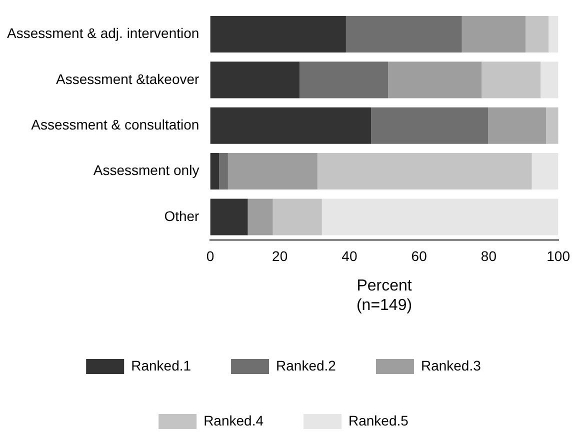 The image size is (573, 443). What do you see at coordinates (488, 256) in the screenshot?
I see `x-tick-label: 80` at bounding box center [488, 256].